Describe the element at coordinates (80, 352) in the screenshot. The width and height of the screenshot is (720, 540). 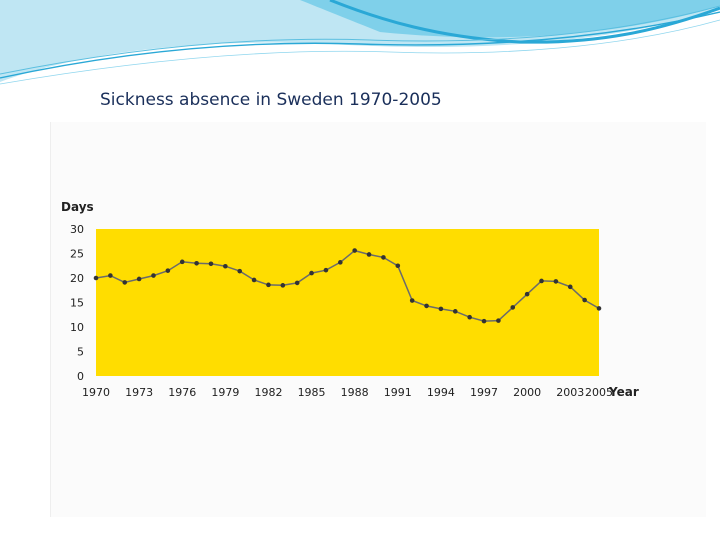
I see `y-tick-label: 5` at that location.